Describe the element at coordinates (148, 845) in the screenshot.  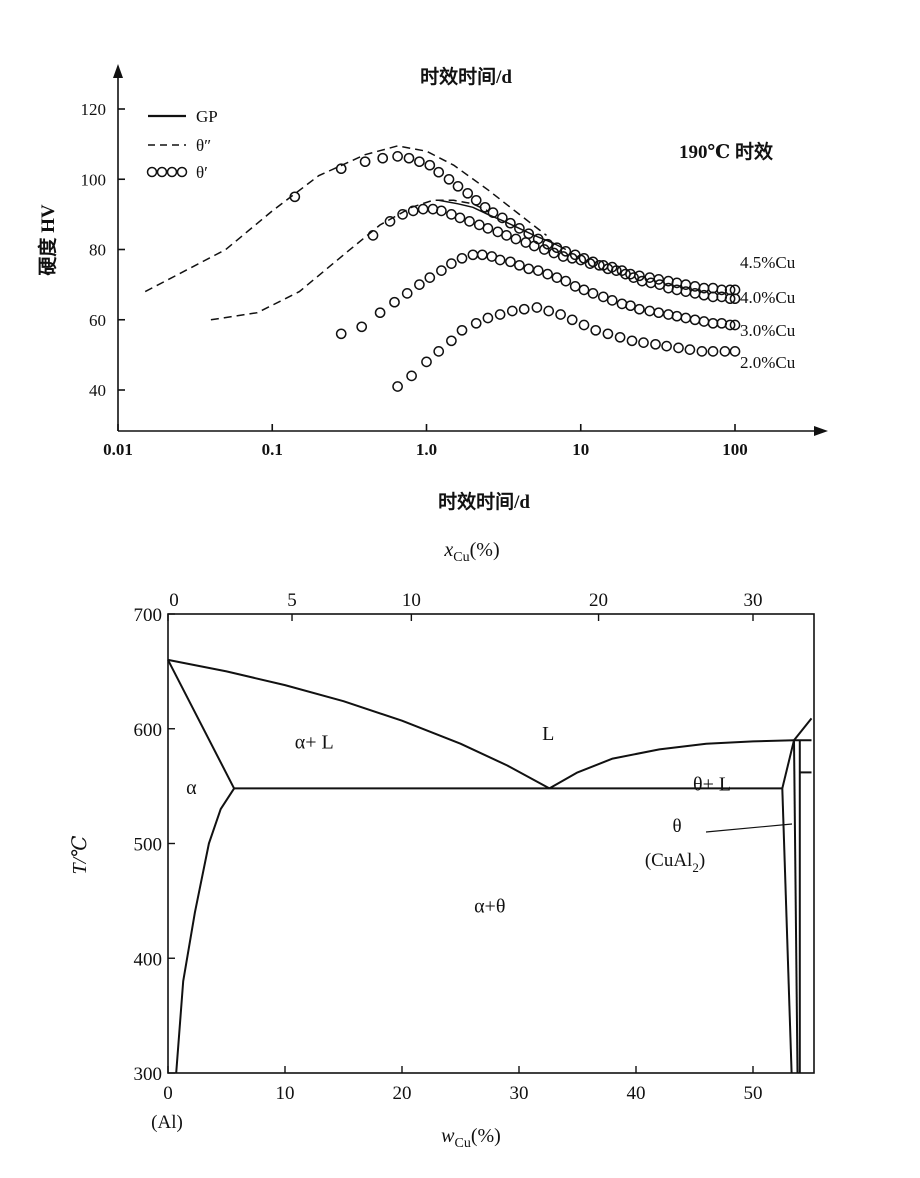
I see `chart2-y-tick-label: 500` at that location.